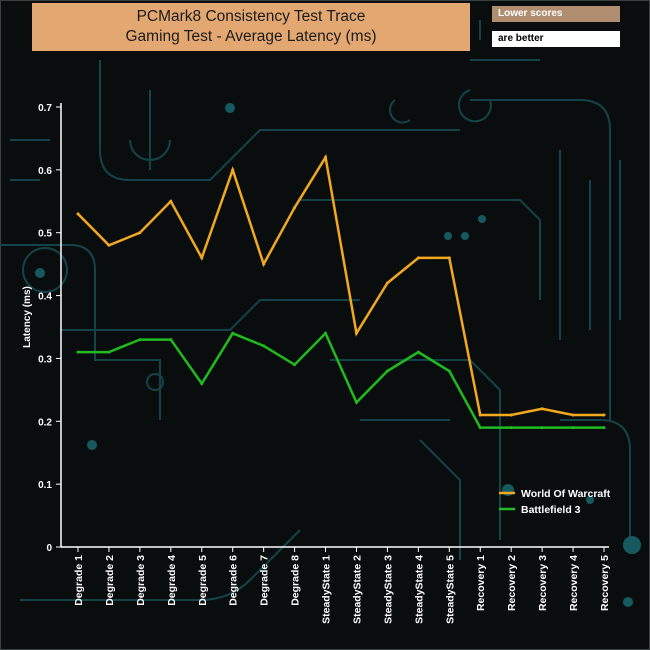 The width and height of the screenshot is (650, 650). What do you see at coordinates (555, 502) in the screenshot?
I see `legend: World Of Warcraft Battlefield 3` at bounding box center [555, 502].